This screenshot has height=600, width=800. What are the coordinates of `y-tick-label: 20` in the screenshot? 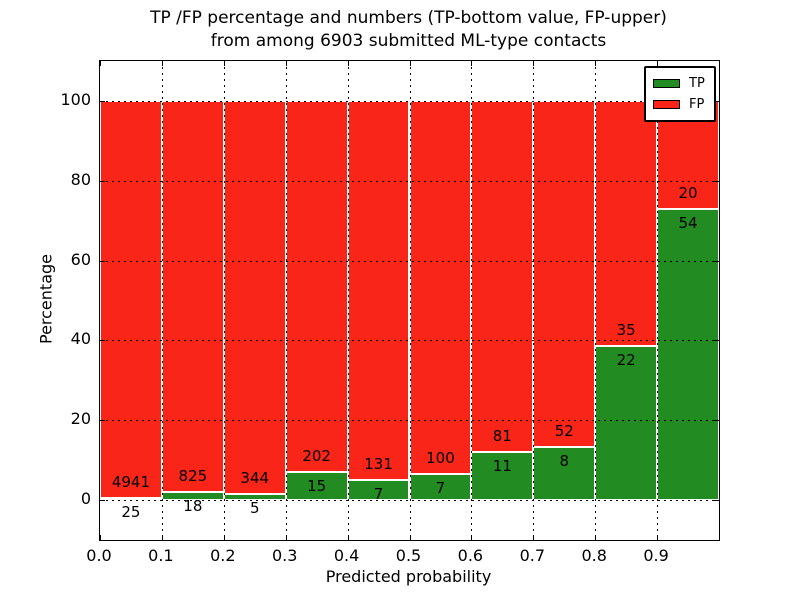 It's located at (80, 419).